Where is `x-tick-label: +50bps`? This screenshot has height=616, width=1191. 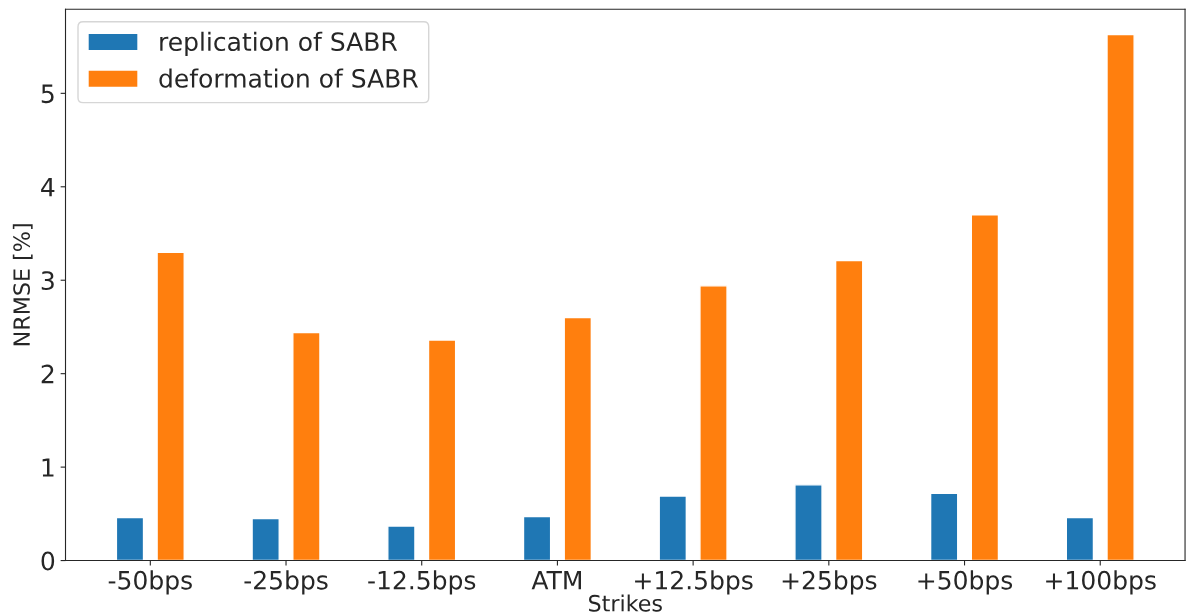 x-tick-label: +50bps is located at coordinates (965, 582).